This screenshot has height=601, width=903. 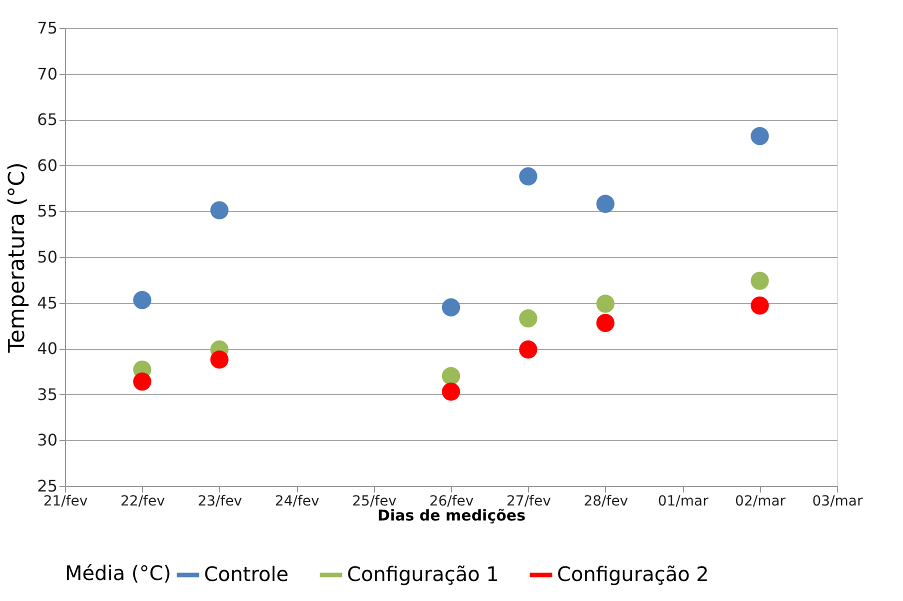 What do you see at coordinates (220, 502) in the screenshot?
I see `x-tick-label: 23/fev` at bounding box center [220, 502].